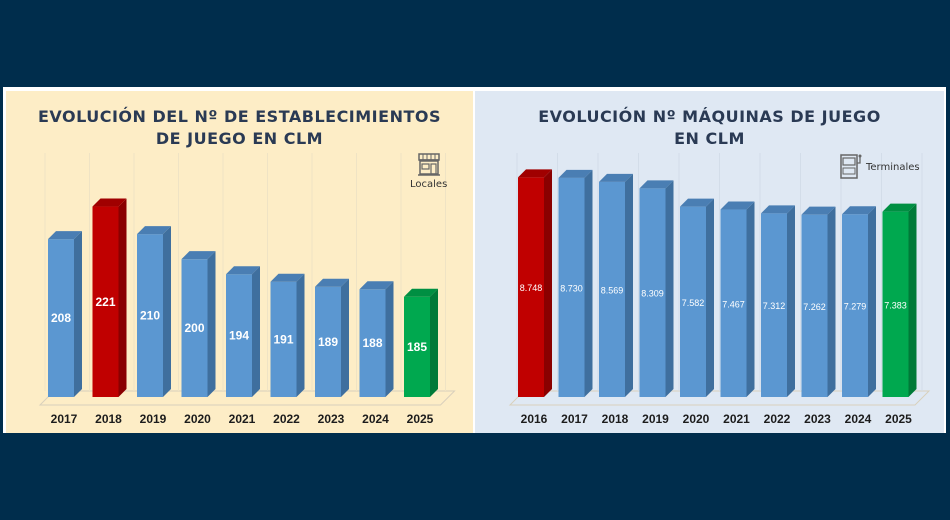  I want to click on data-label: 185, so click(417, 347).